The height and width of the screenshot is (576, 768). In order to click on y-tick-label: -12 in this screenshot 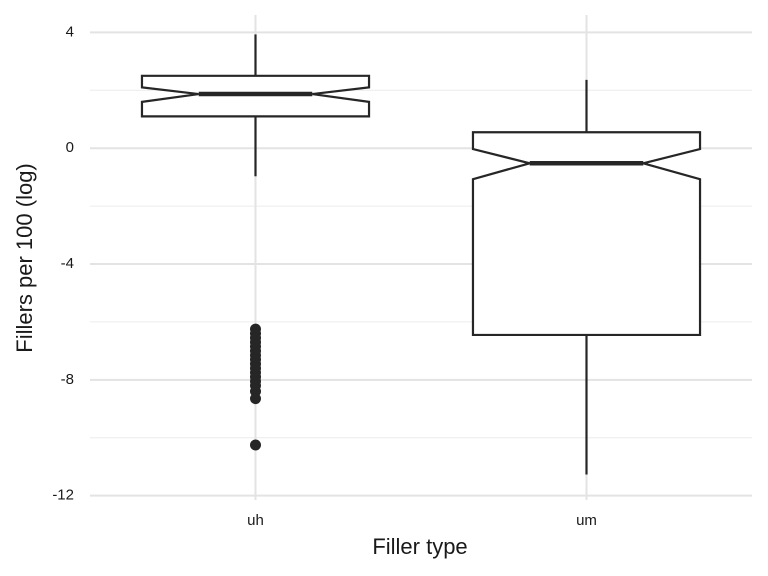, I will do `click(63, 495)`.